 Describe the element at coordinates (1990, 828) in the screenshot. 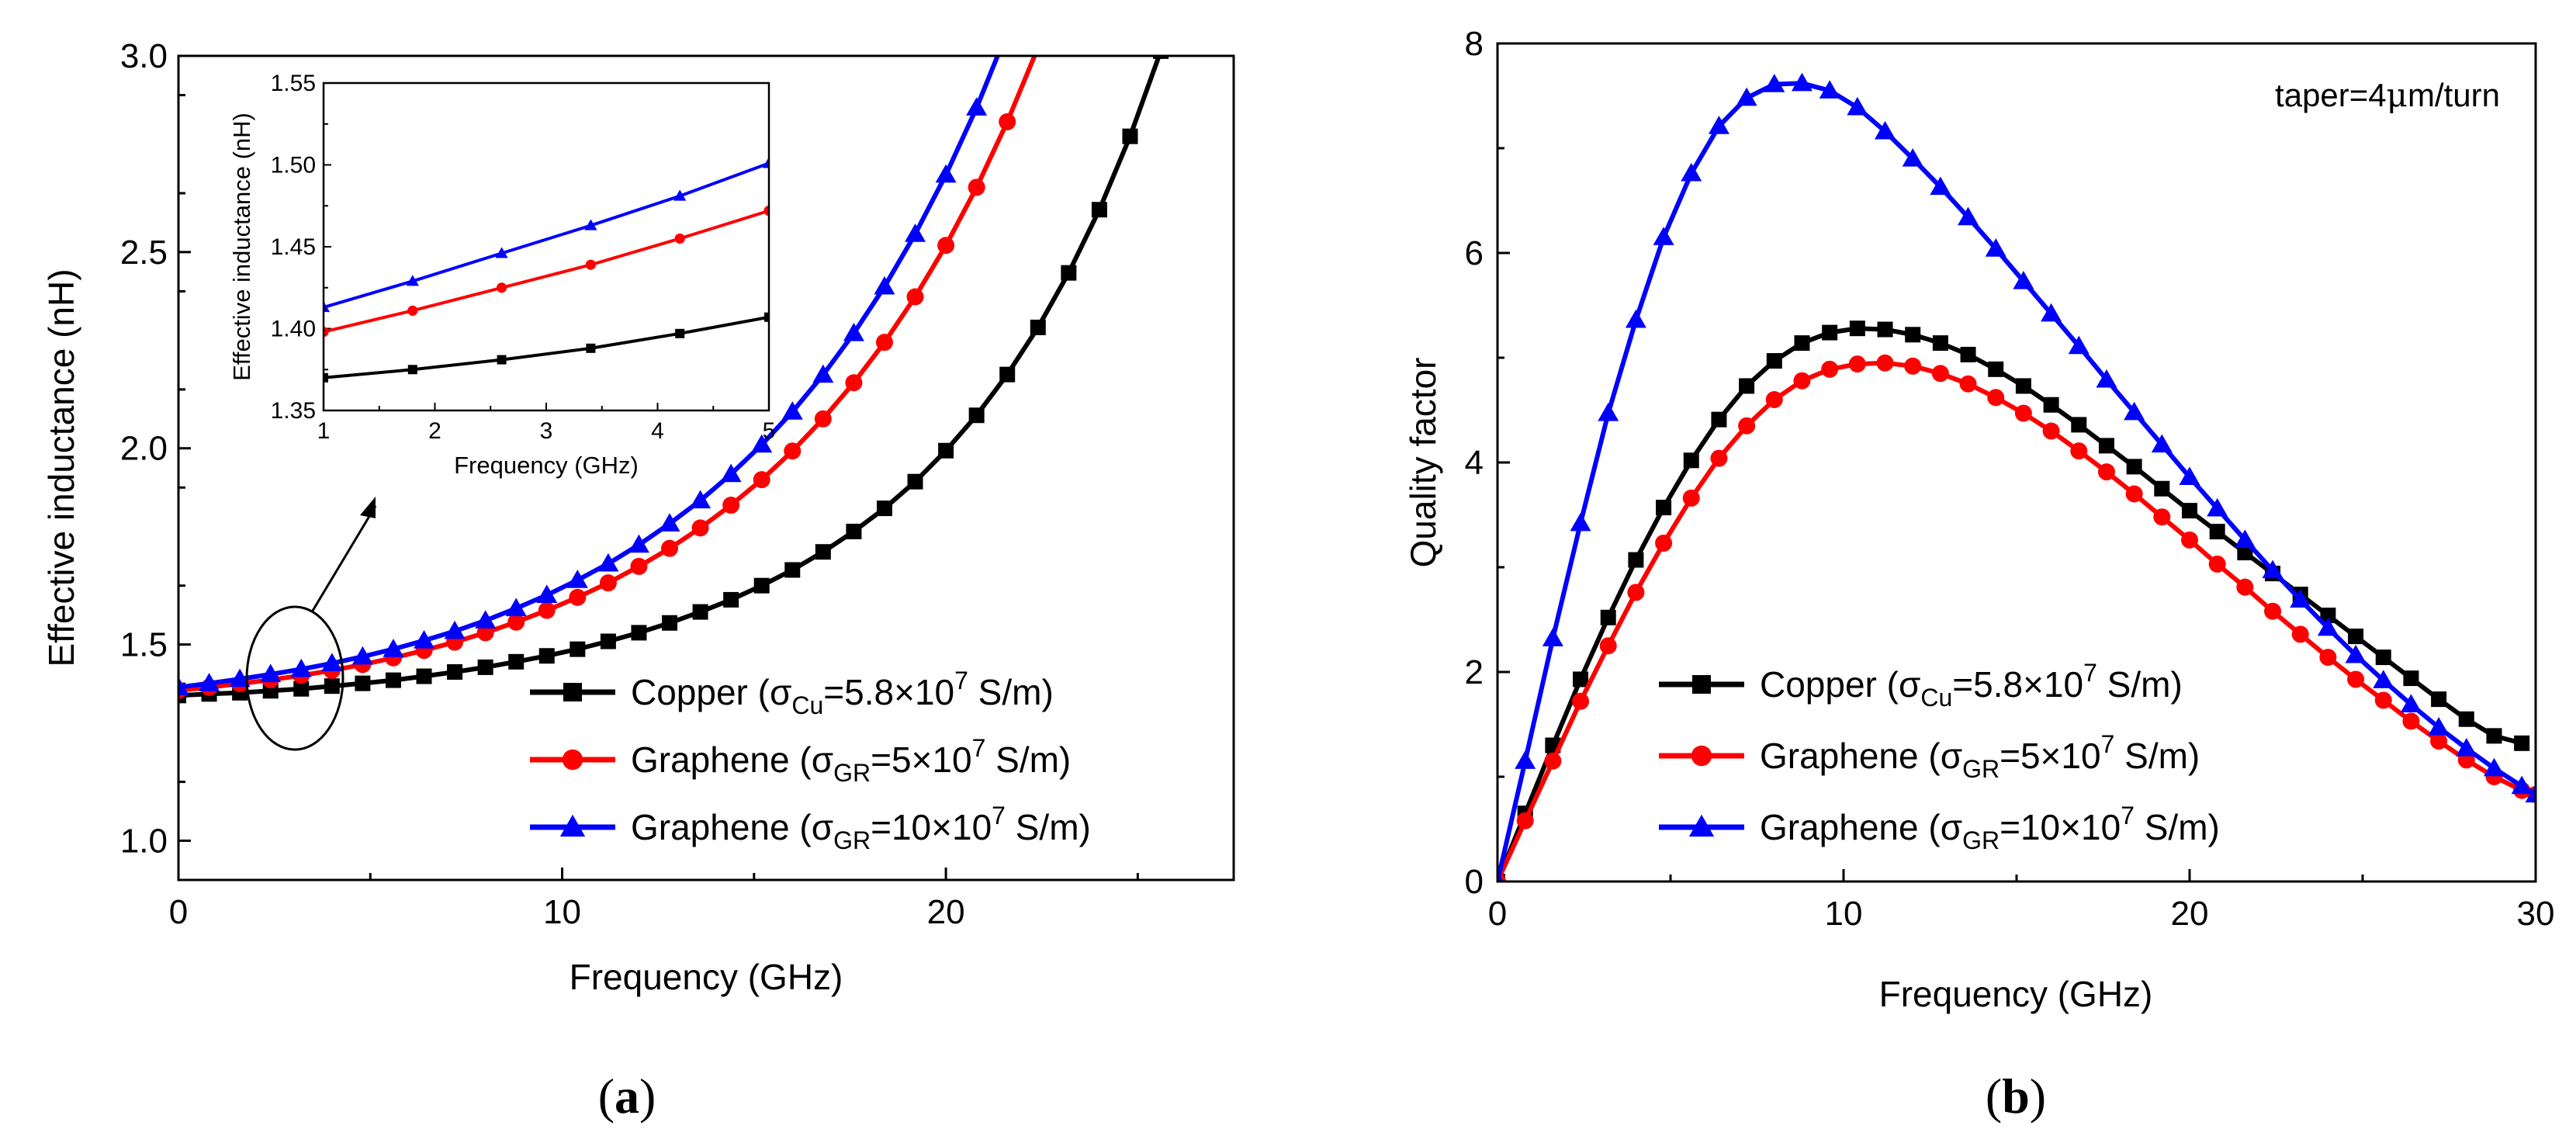

I see `b-legend-label-2: Graphene (σGR=10×107 S/m)` at that location.